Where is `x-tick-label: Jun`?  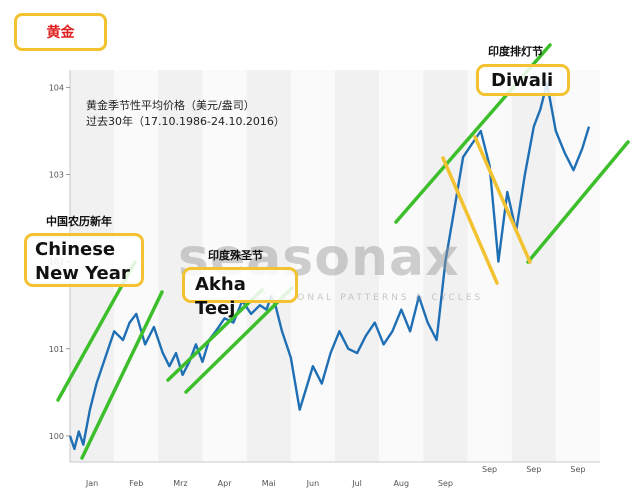 x-tick-label: Jun is located at coordinates (313, 483).